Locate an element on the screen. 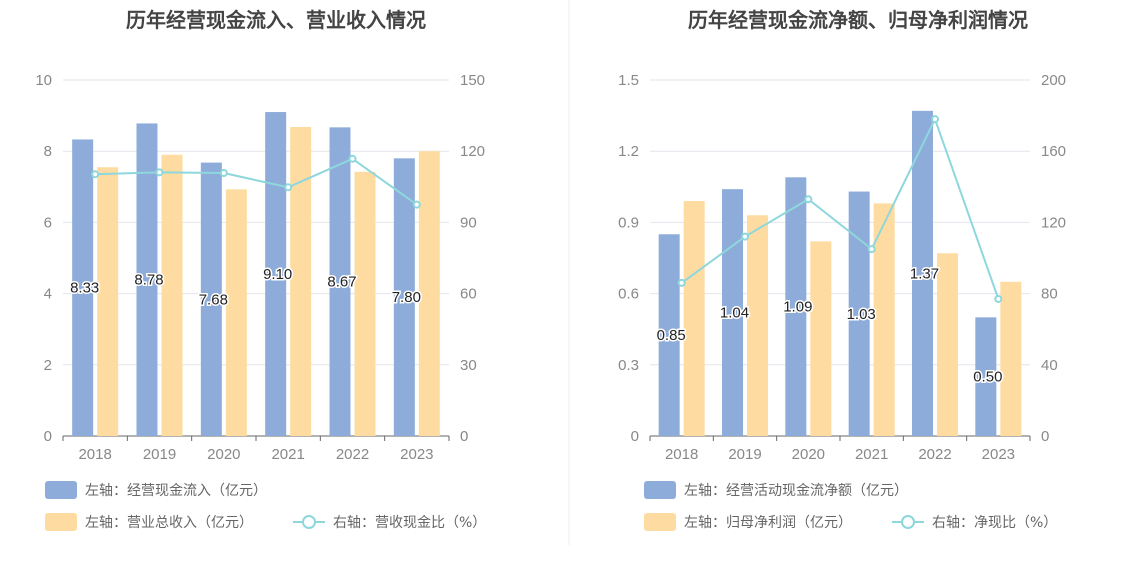  data-label: 8.78 is located at coordinates (148, 280).